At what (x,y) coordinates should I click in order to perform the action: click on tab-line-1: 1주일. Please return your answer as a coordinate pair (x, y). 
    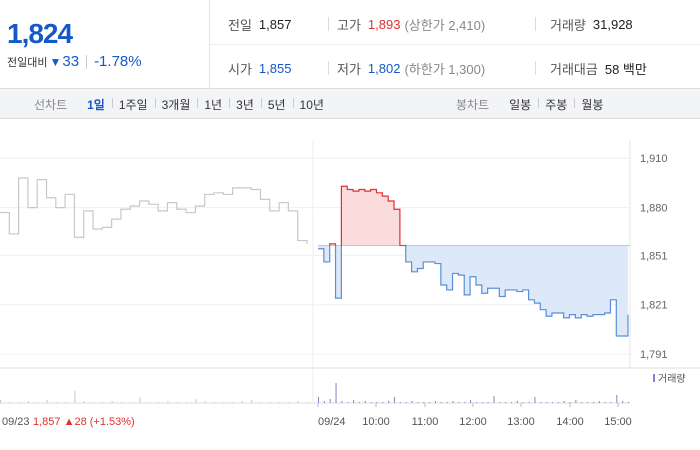
    Looking at the image, I should click on (133, 104).